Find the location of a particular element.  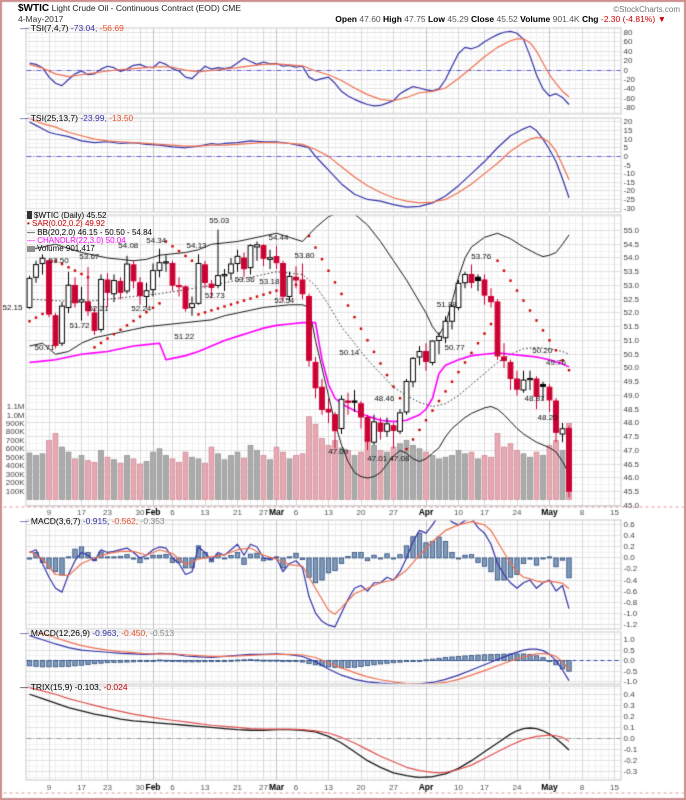

high-label: High is located at coordinates (392, 19).